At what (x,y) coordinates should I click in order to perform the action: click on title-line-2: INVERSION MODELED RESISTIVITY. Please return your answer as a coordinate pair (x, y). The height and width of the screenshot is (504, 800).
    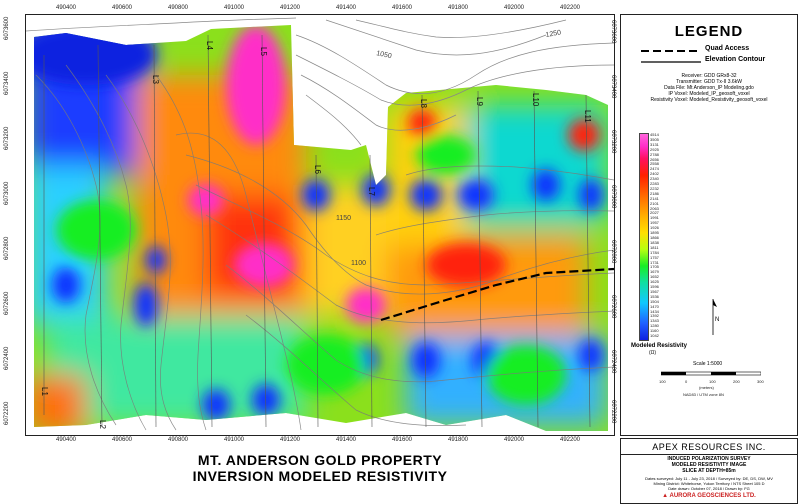
    Looking at the image, I should click on (320, 476).